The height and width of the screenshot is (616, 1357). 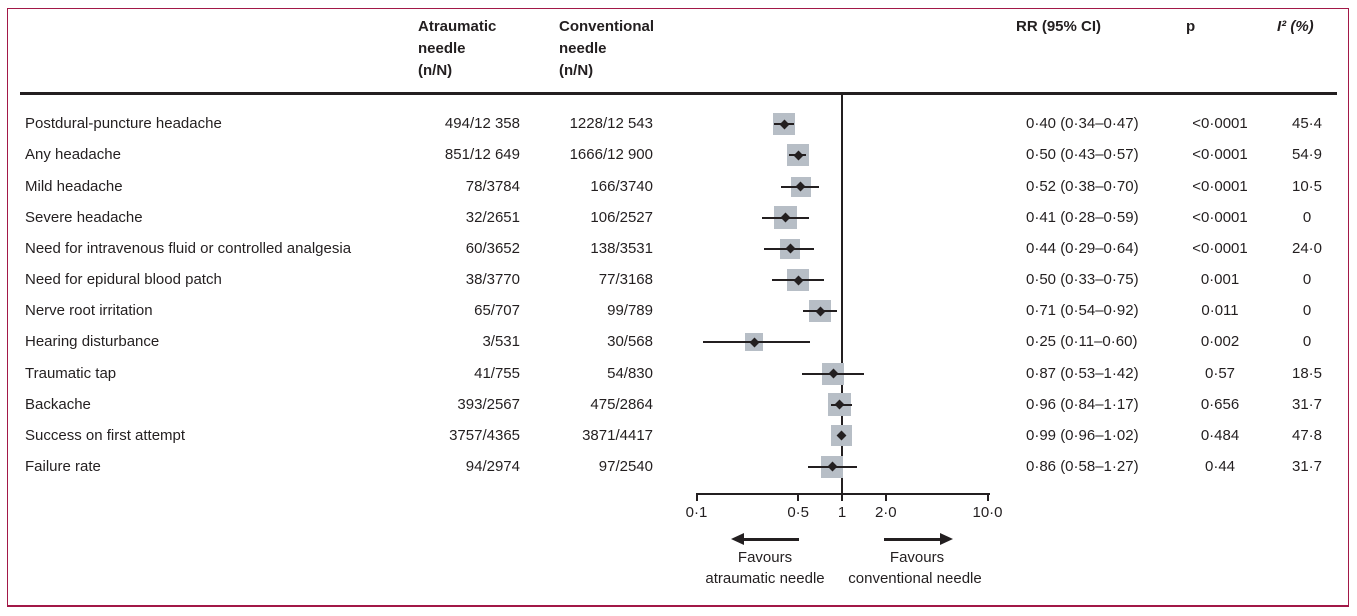 What do you see at coordinates (625, 280) in the screenshot?
I see `conventional-count: 77/3168` at bounding box center [625, 280].